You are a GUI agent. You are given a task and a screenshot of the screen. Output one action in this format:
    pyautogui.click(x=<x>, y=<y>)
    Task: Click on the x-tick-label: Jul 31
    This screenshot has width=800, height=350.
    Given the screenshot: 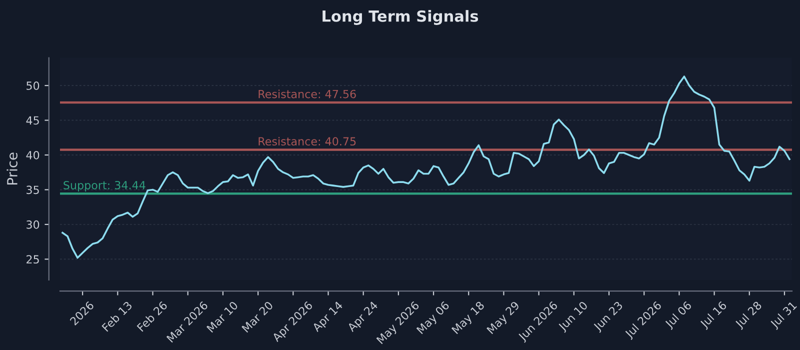 What is the action you would take?
    pyautogui.click(x=783, y=315)
    